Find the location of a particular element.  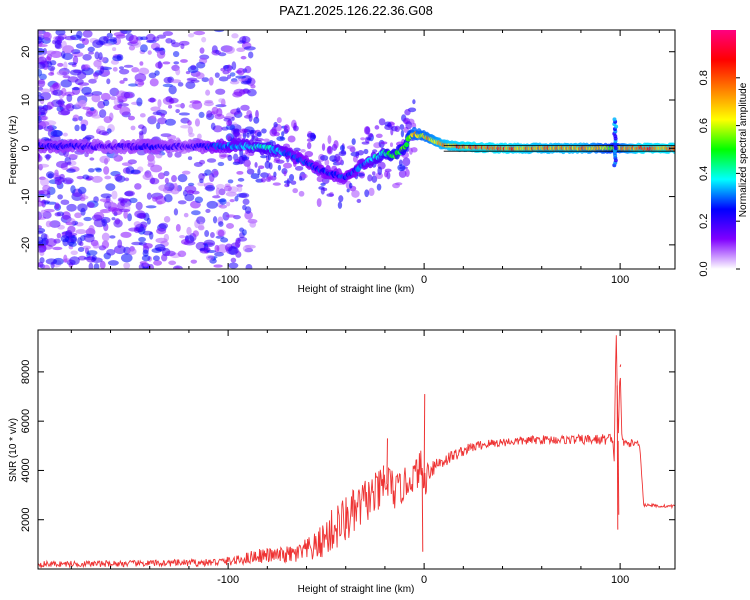

y-tick-label: -20 is located at coordinates (26, 245).